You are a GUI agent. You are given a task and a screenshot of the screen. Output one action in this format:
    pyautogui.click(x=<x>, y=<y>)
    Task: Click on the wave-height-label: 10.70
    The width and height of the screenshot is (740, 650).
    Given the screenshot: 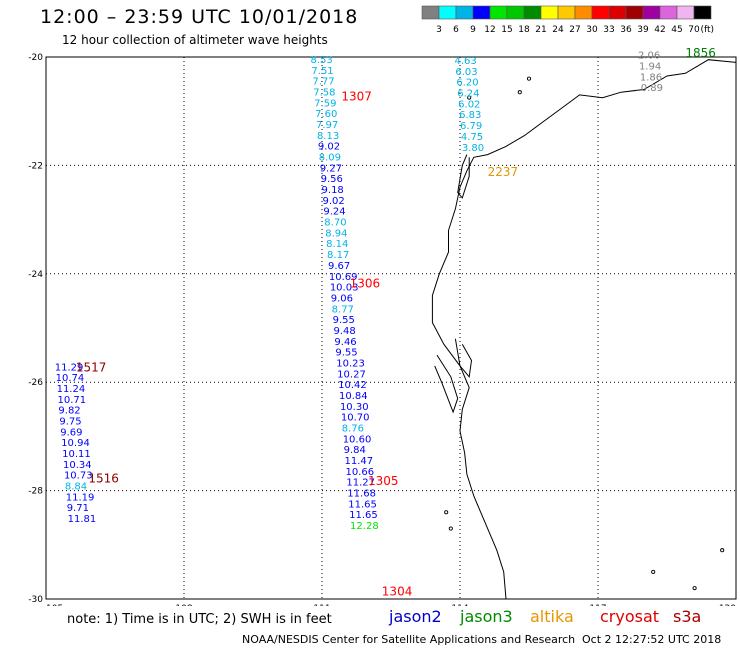 What is the action you would take?
    pyautogui.click(x=355, y=418)
    